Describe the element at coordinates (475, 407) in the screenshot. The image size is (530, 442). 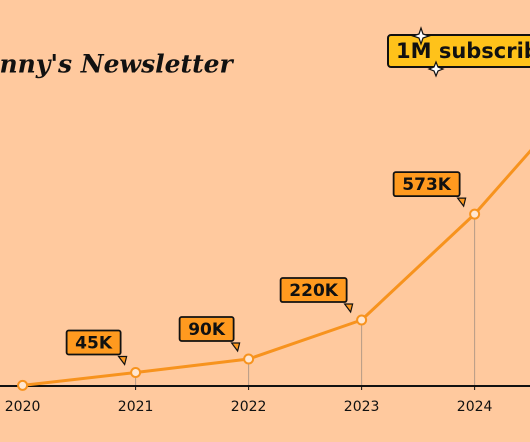
I see `x-tick-label: 2024` at that location.